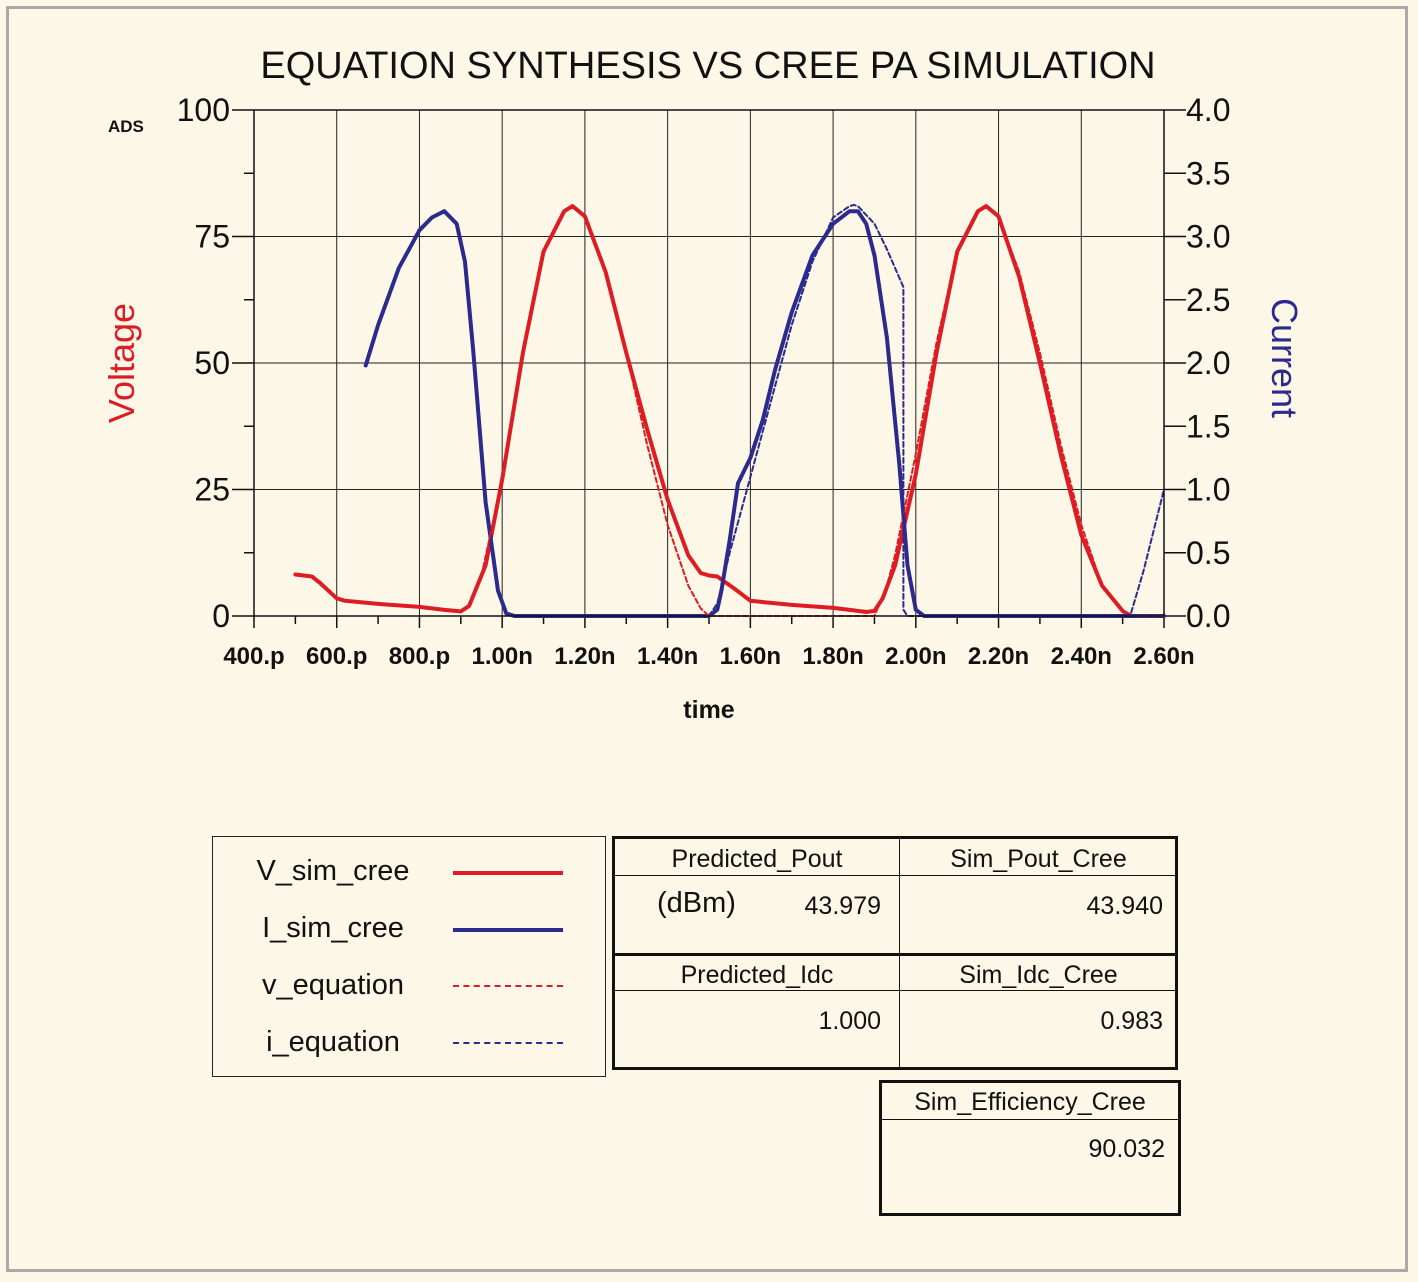 The width and height of the screenshot is (1418, 1282). What do you see at coordinates (1126, 1149) in the screenshot?
I see `sim-efficiency-value: 90.032` at bounding box center [1126, 1149].